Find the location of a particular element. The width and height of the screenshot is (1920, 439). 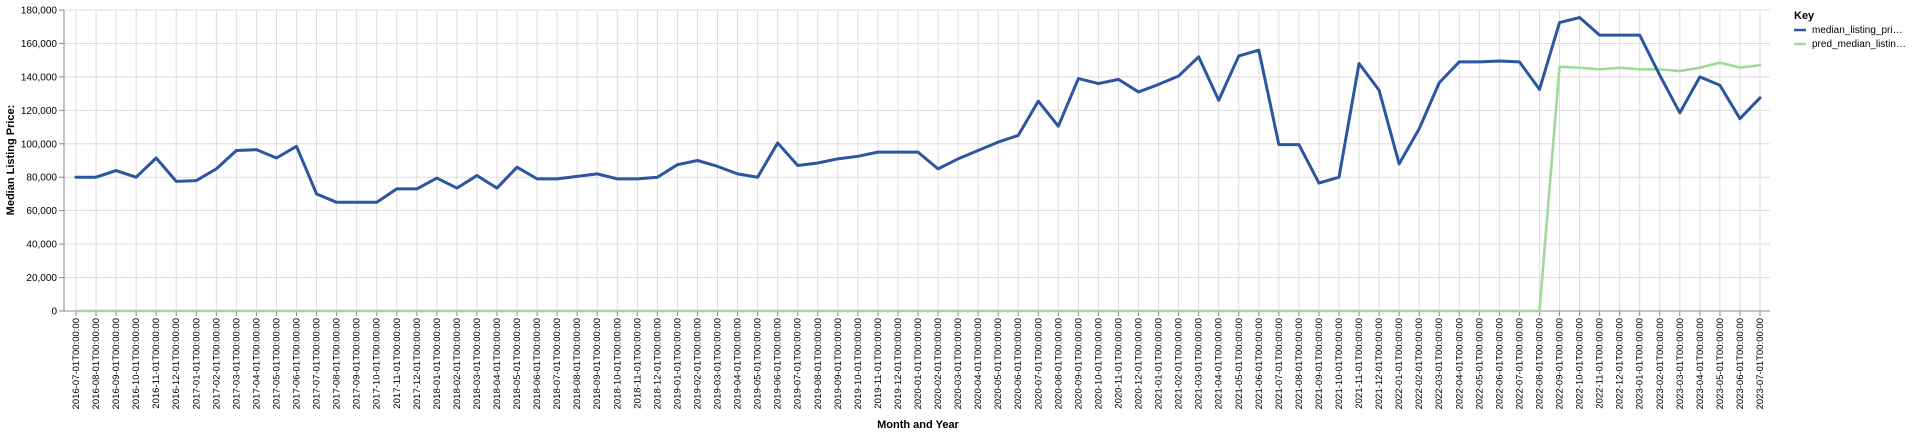

x-tick-label: 2019-01-01T00:00:00 is located at coordinates (677, 363).